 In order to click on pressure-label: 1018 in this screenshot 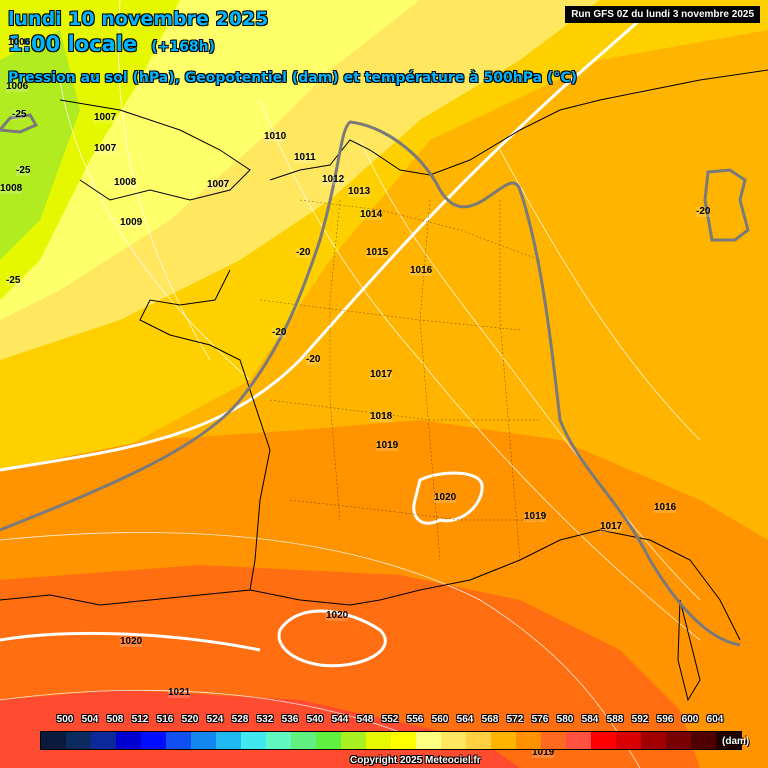, I will do `click(381, 416)`.